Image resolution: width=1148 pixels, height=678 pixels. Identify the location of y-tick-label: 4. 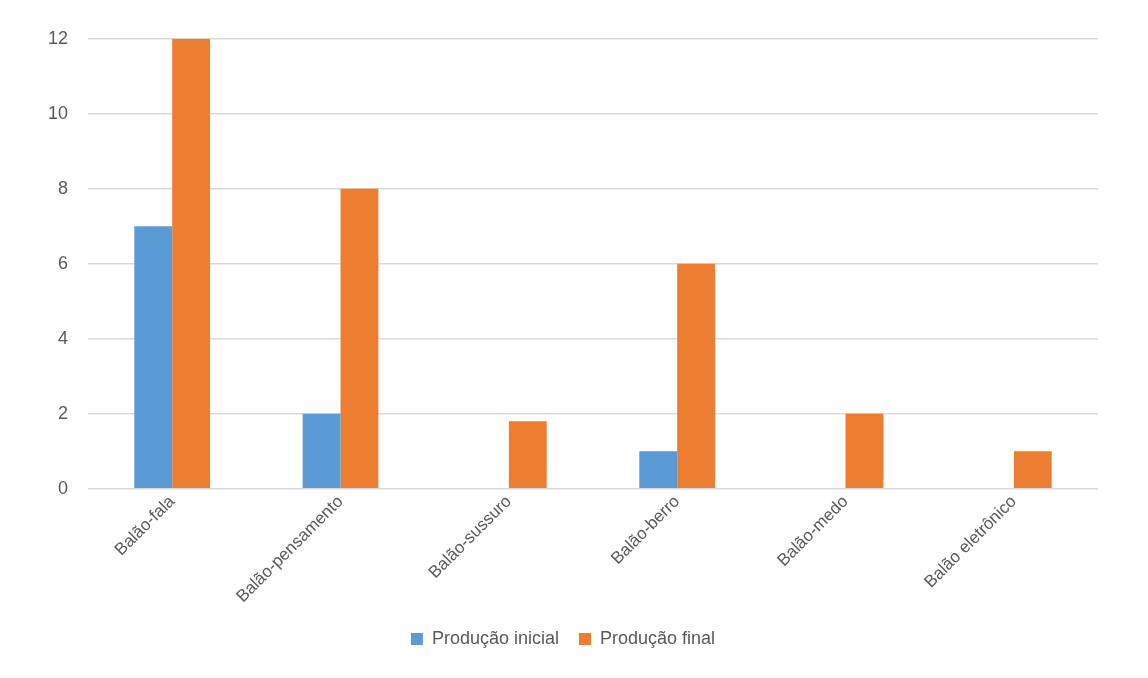
(63, 337).